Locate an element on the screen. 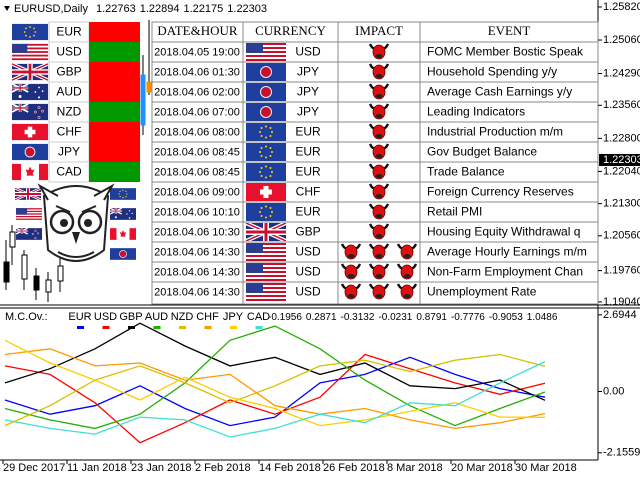  indicator-tick: 2.6944 is located at coordinates (620, 315).